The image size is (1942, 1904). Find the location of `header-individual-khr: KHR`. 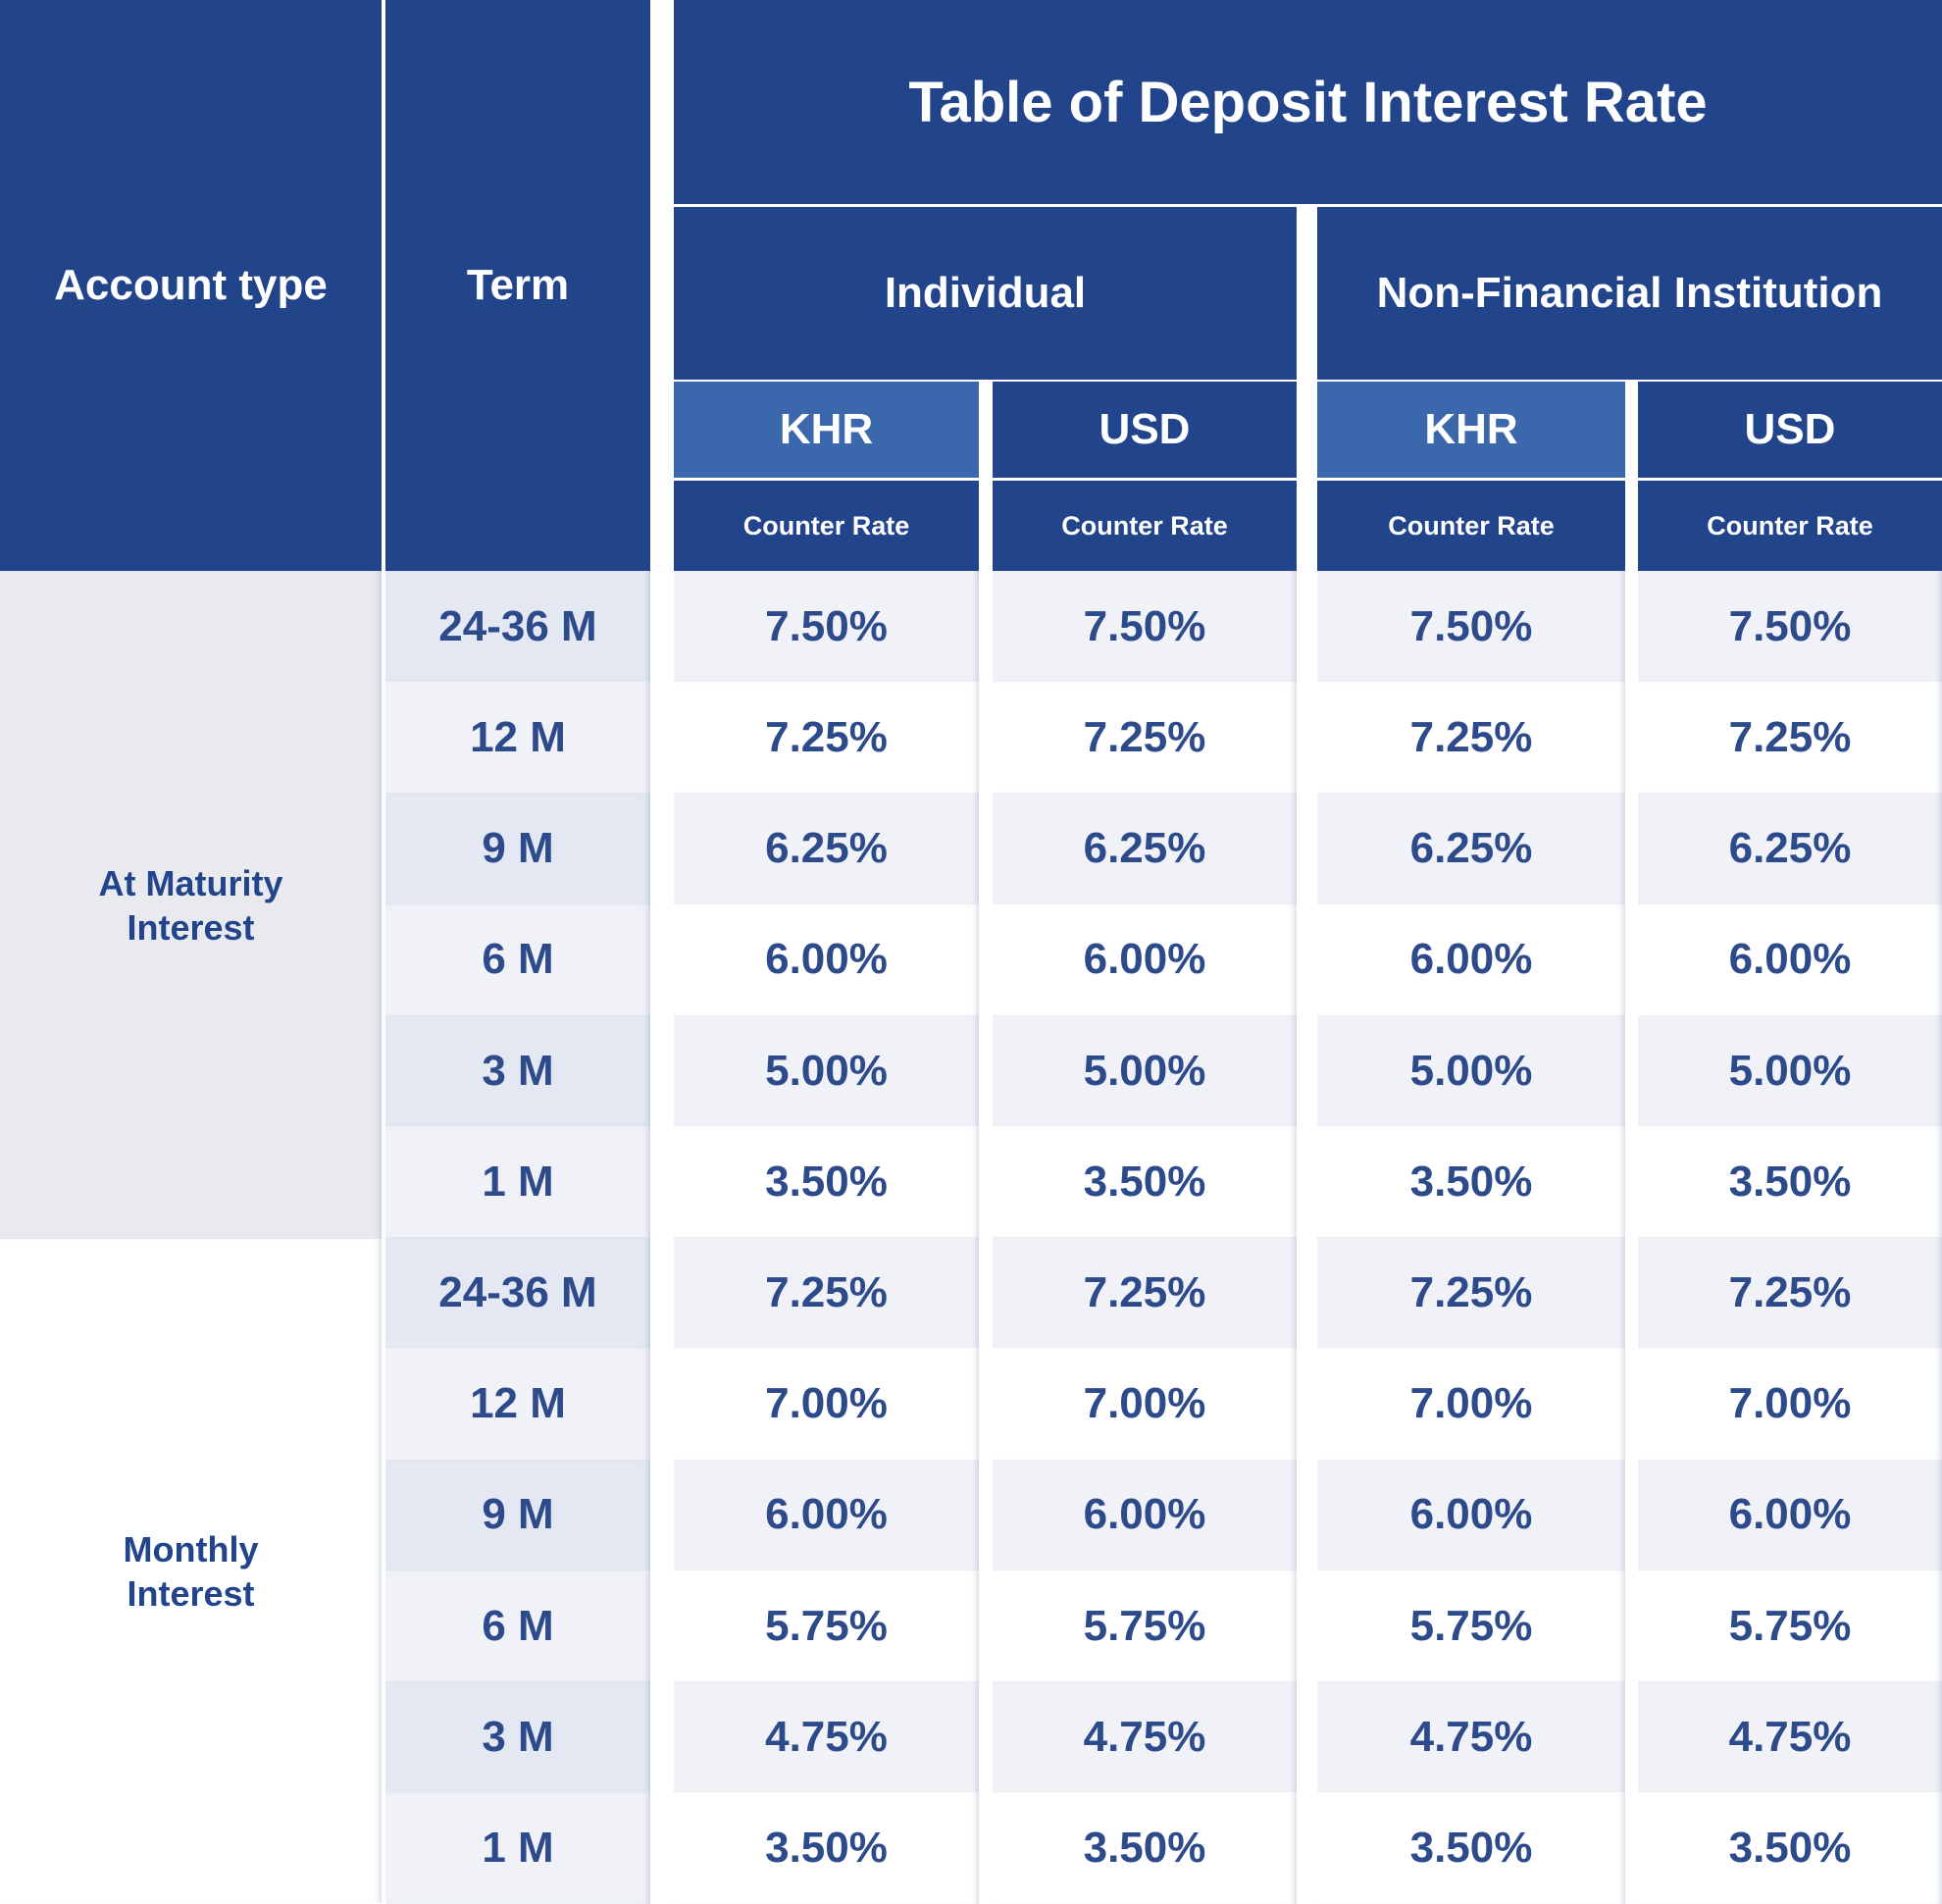

header-individual-khr: KHR is located at coordinates (826, 430).